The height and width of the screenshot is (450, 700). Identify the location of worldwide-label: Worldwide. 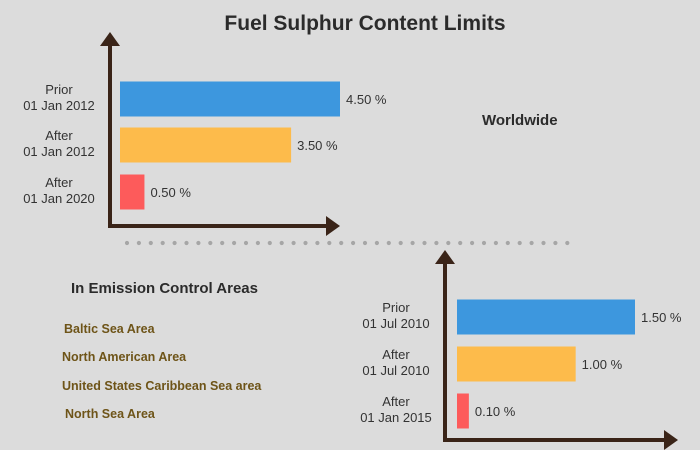
(520, 120).